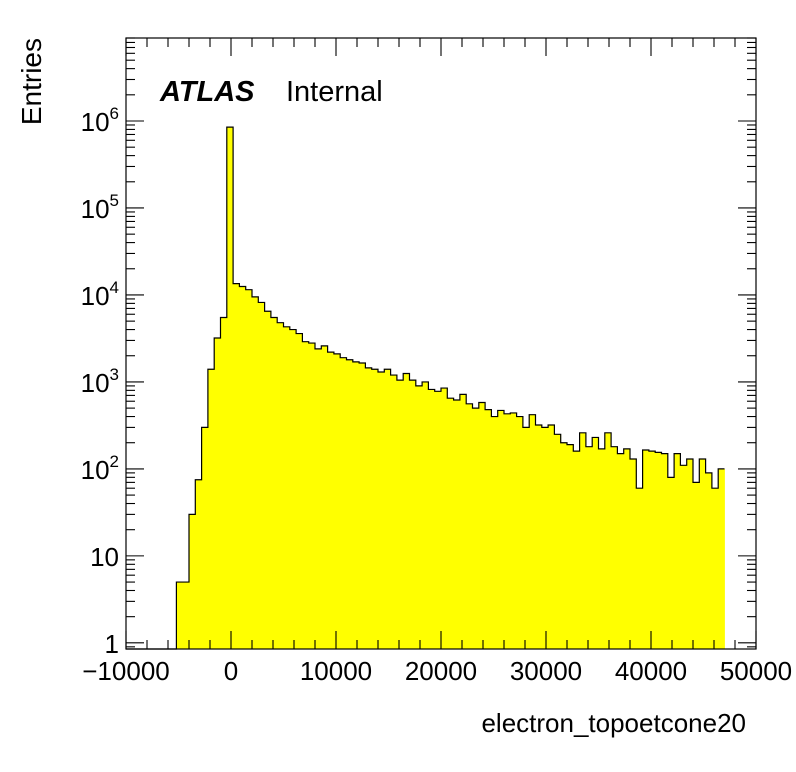 The width and height of the screenshot is (796, 772). I want to click on y-tick-label: 1, so click(112, 644).